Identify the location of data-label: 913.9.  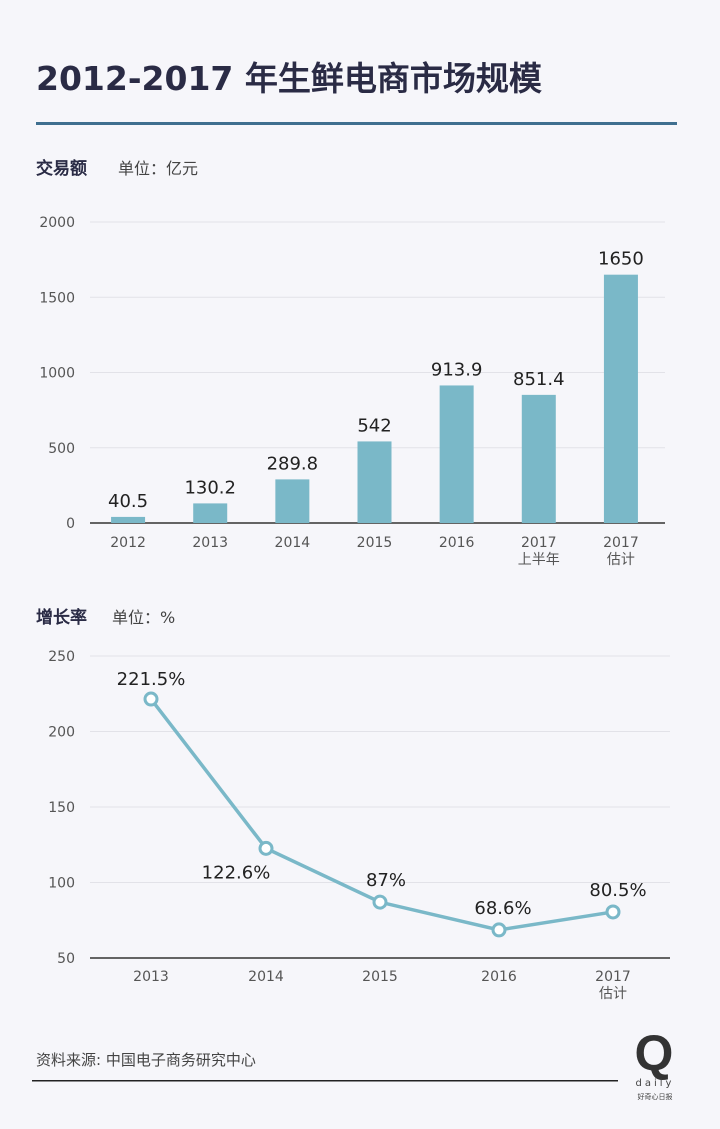
(457, 369).